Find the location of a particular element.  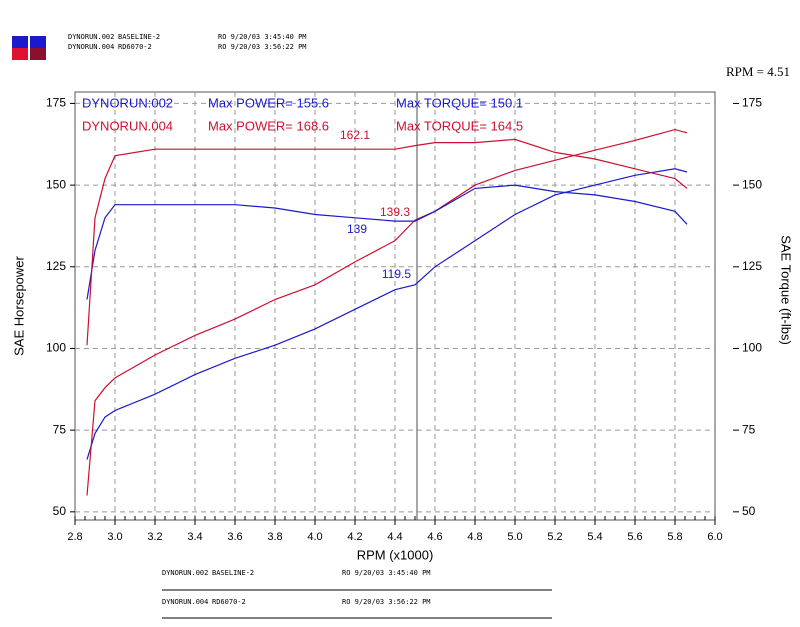

header-stamp: RO 9/20/03 3:56:22 PM is located at coordinates (262, 47).